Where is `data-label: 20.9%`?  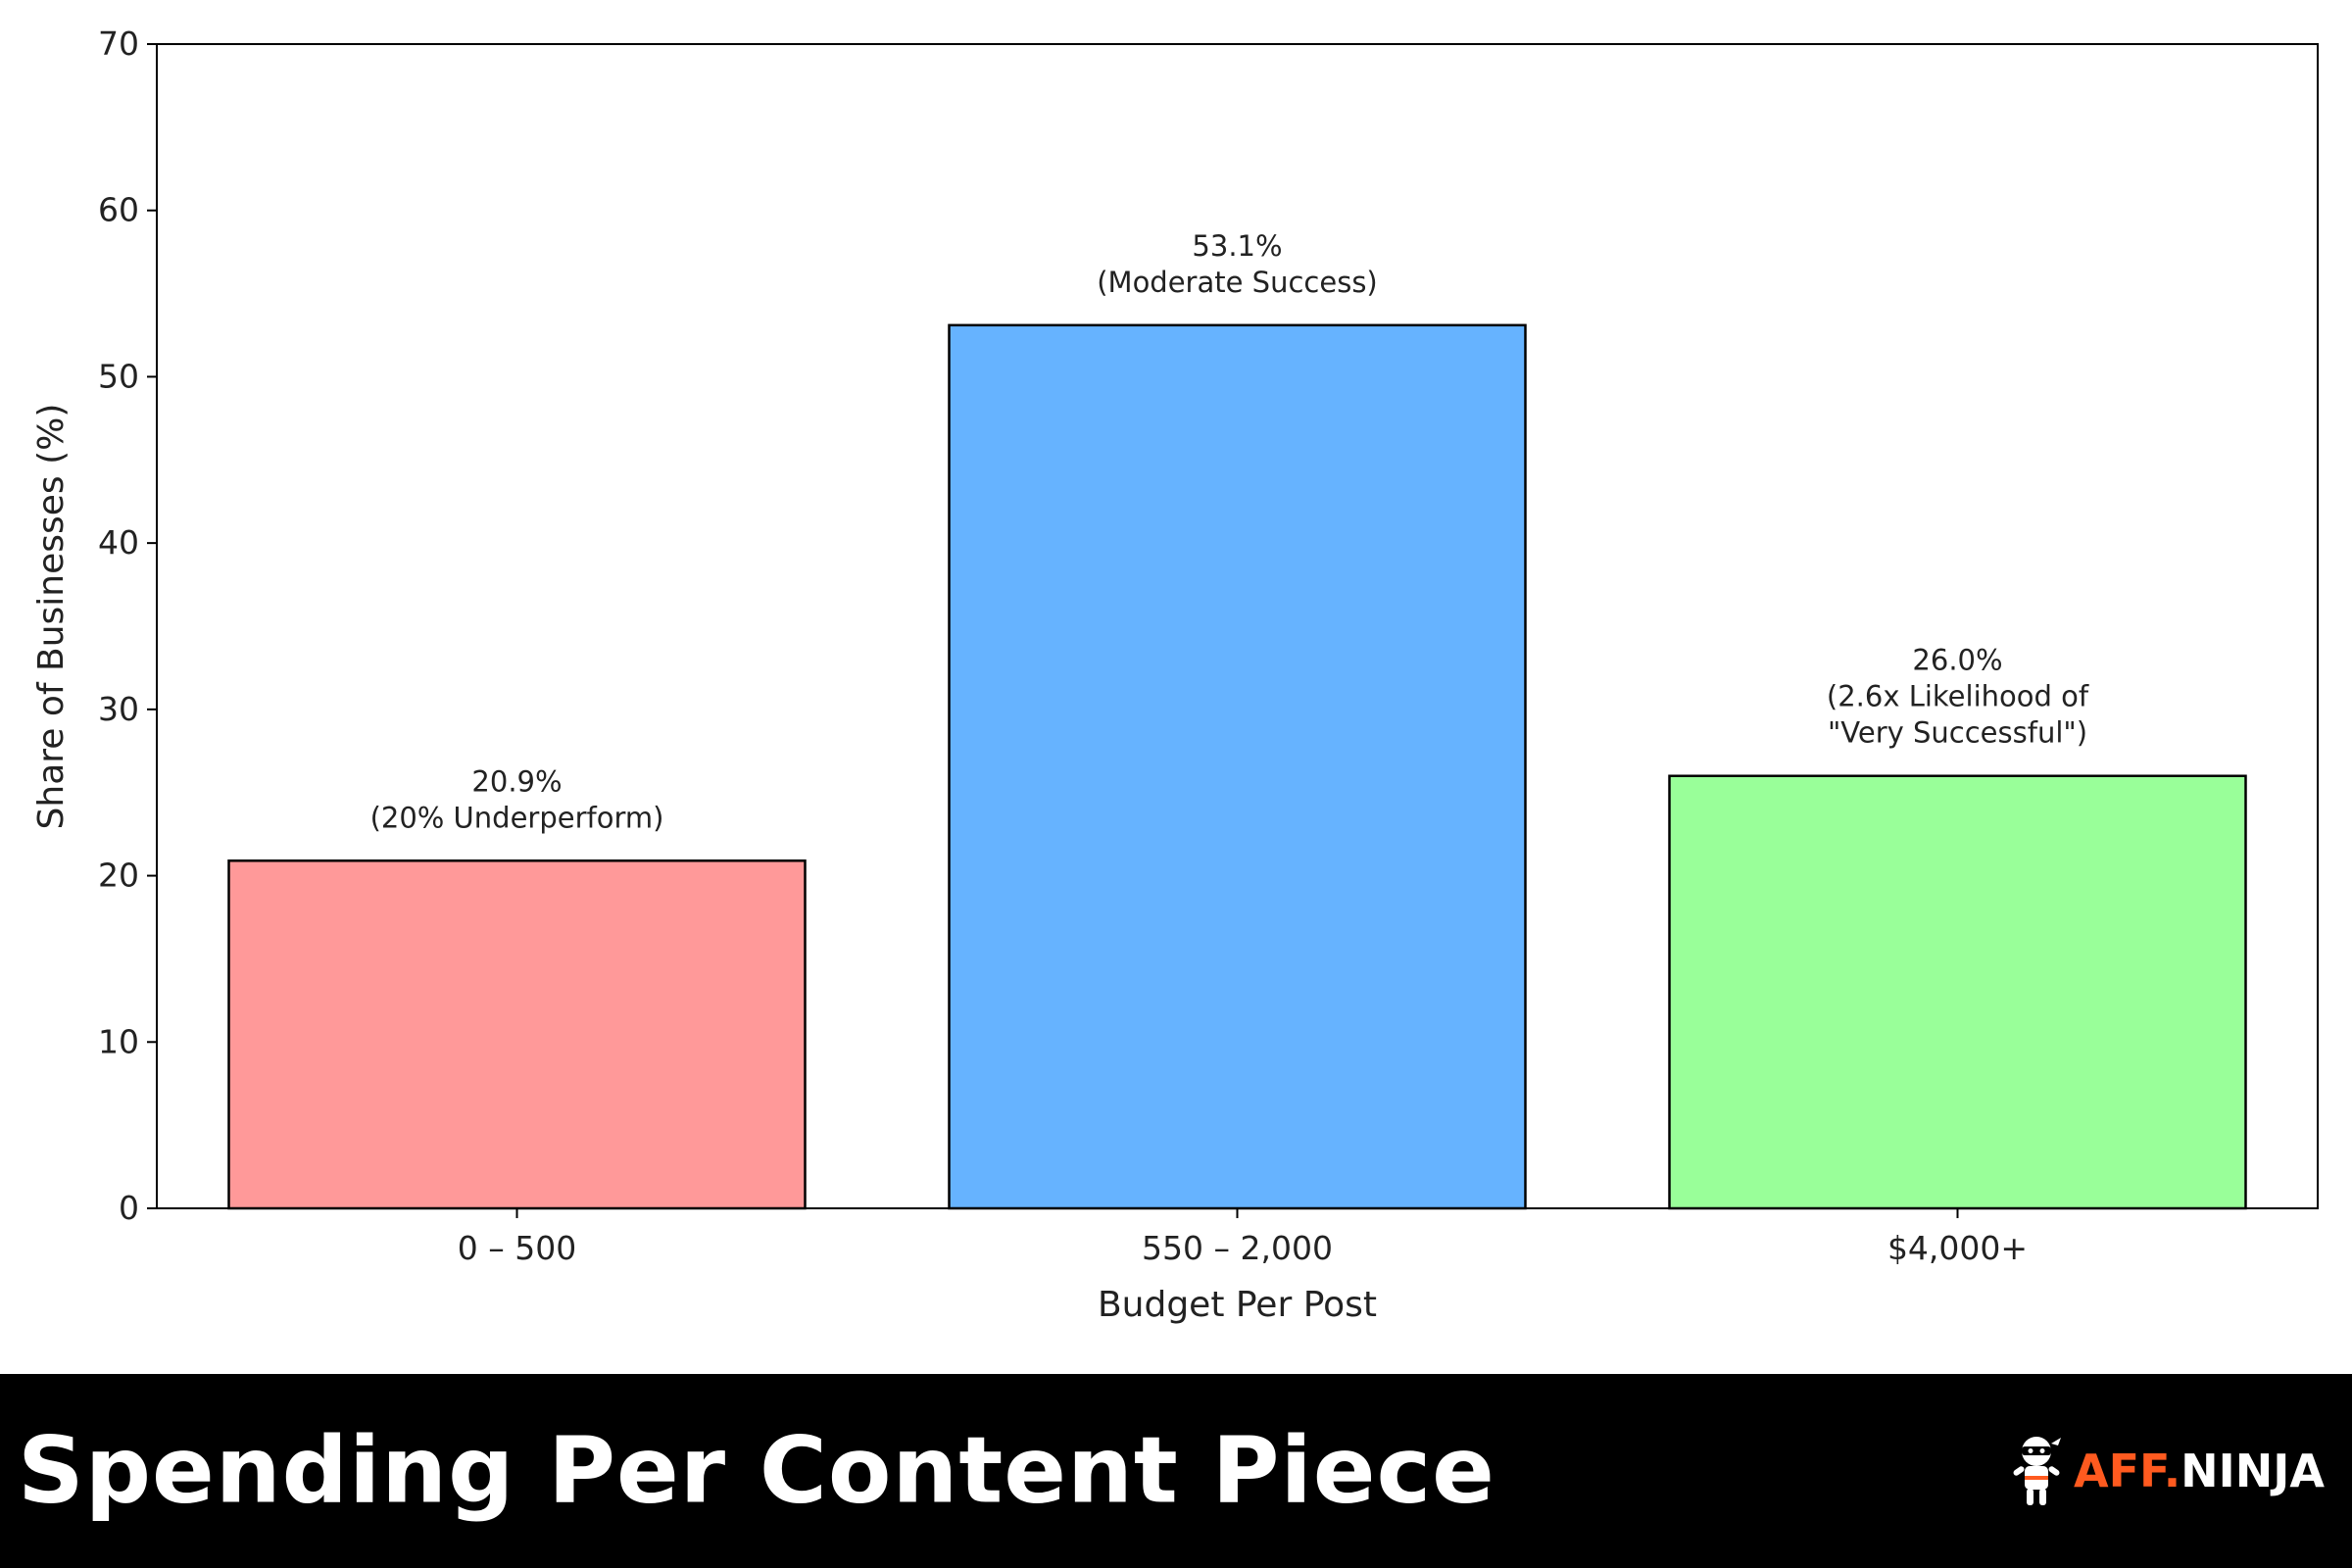 data-label: 20.9% is located at coordinates (516, 781).